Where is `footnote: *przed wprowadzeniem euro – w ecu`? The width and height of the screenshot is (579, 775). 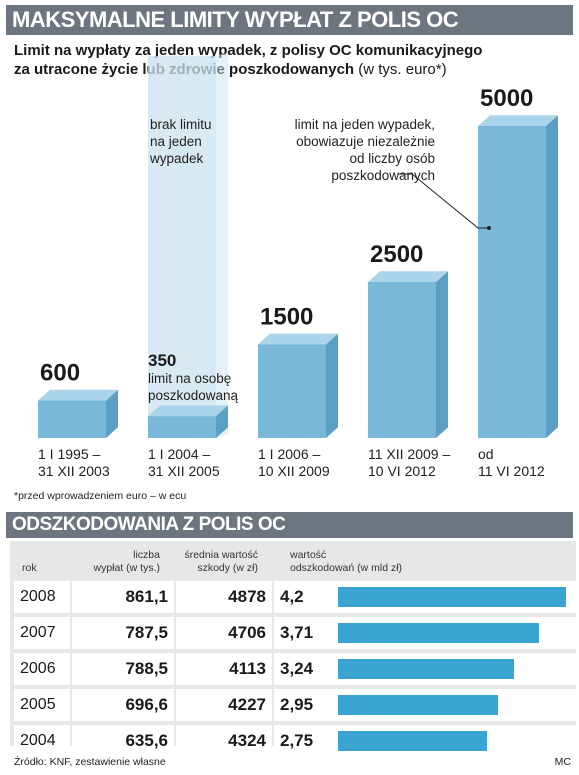 footnote: *przed wprowadzeniem euro – w ecu is located at coordinates (100, 496).